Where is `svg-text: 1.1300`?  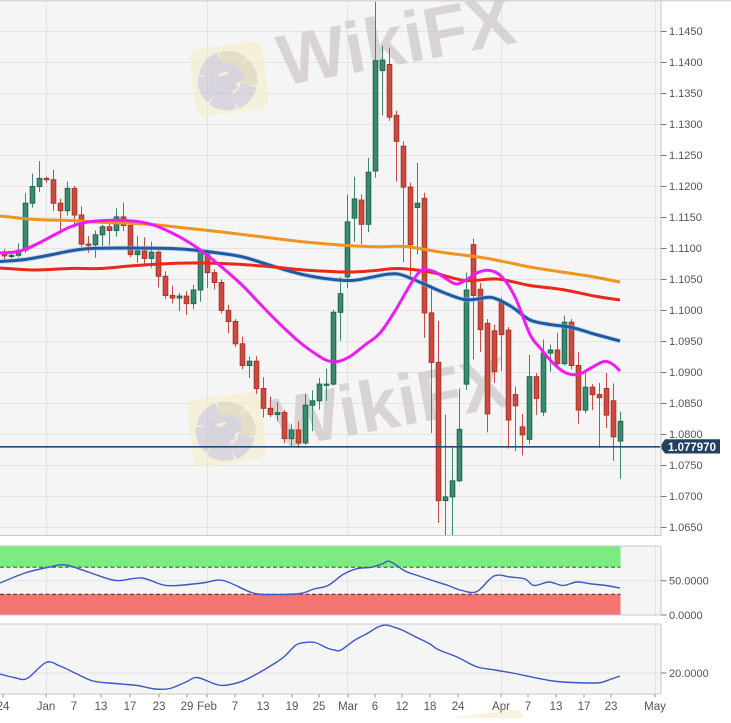 svg-text: 1.1300 is located at coordinates (686, 125).